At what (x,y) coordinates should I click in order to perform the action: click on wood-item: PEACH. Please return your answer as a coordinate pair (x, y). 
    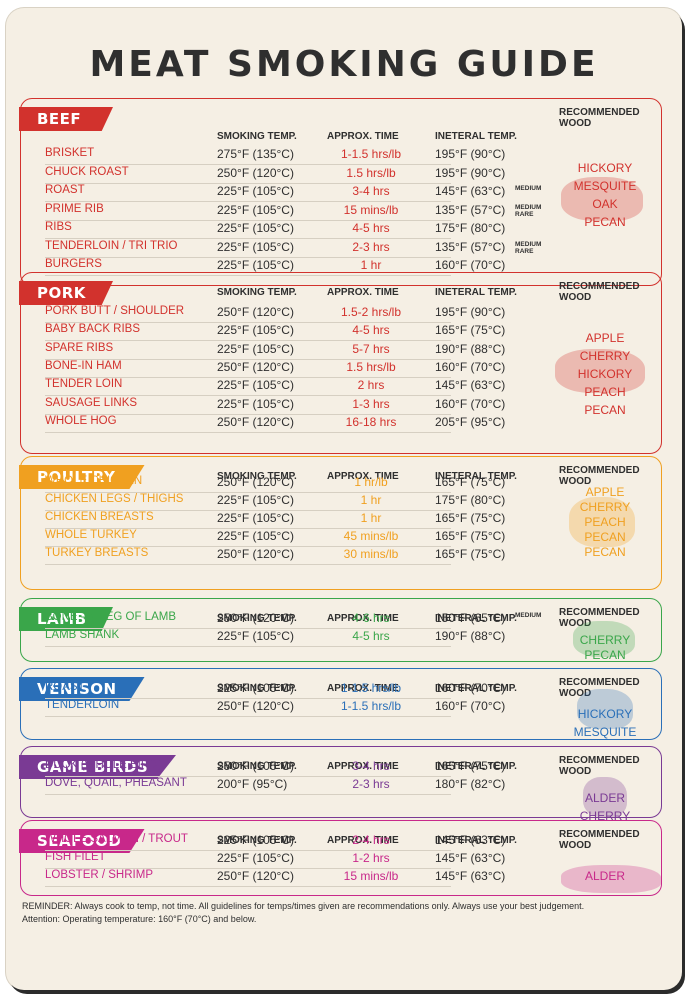
    Looking at the image, I should click on (605, 392).